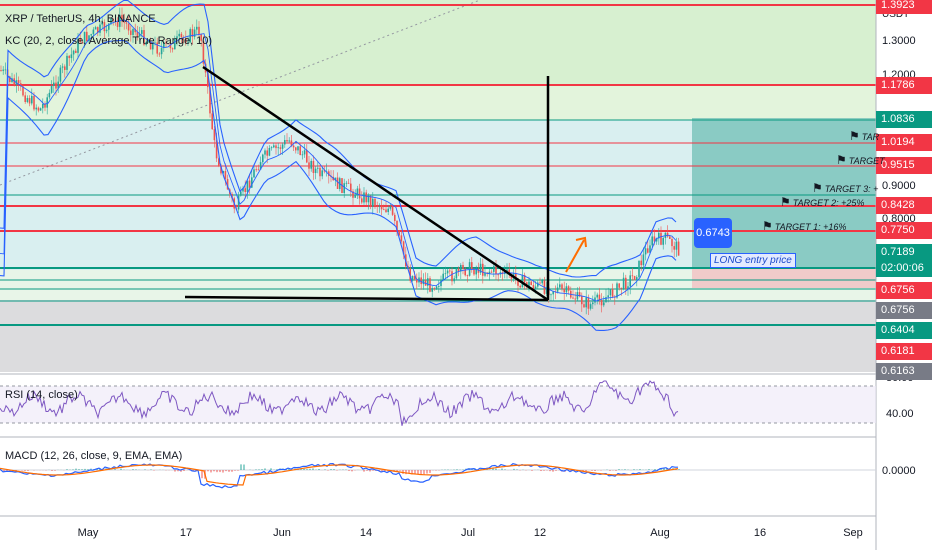 The width and height of the screenshot is (932, 550). I want to click on macd-line, so click(339, 475).